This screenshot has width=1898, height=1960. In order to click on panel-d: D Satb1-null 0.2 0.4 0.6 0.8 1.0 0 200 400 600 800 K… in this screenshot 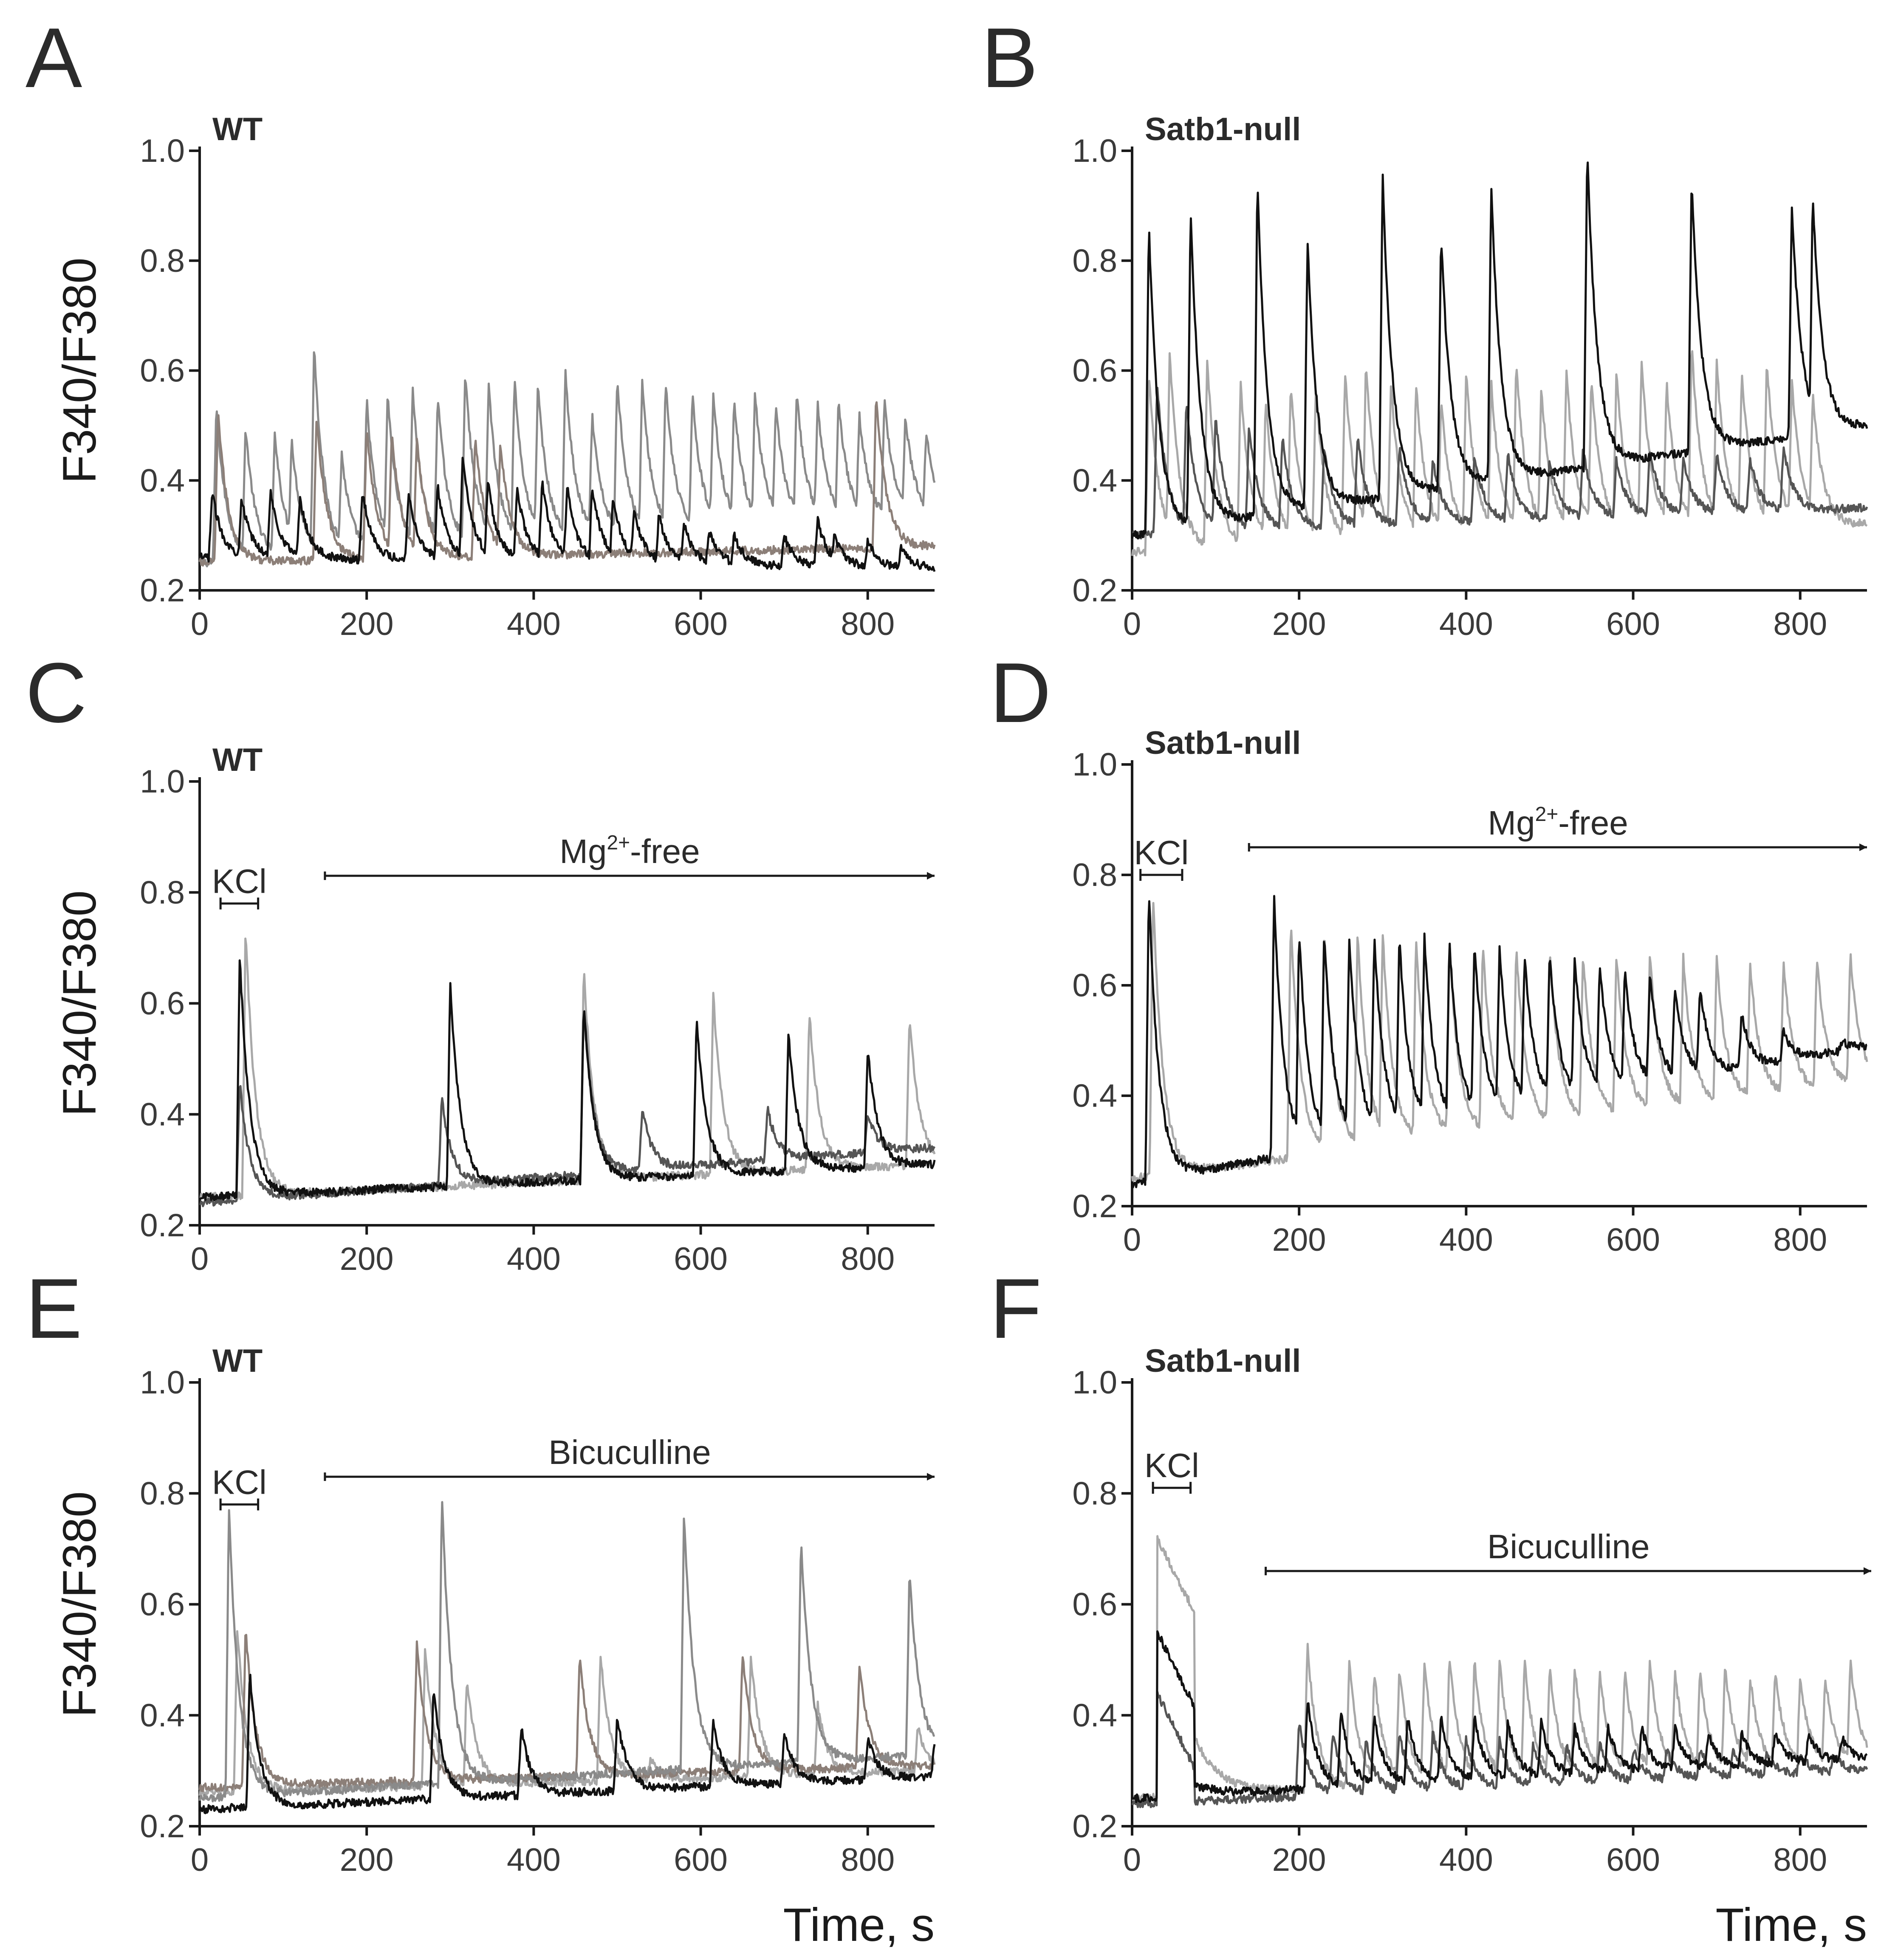, I will do `click(1429, 952)`.